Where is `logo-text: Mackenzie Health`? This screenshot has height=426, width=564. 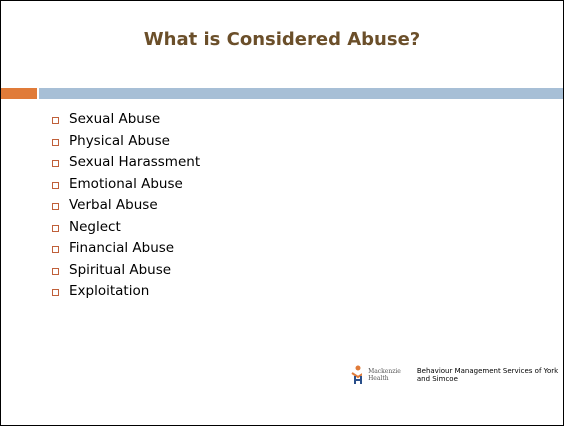 logo-text: Mackenzie Health is located at coordinates (384, 375).